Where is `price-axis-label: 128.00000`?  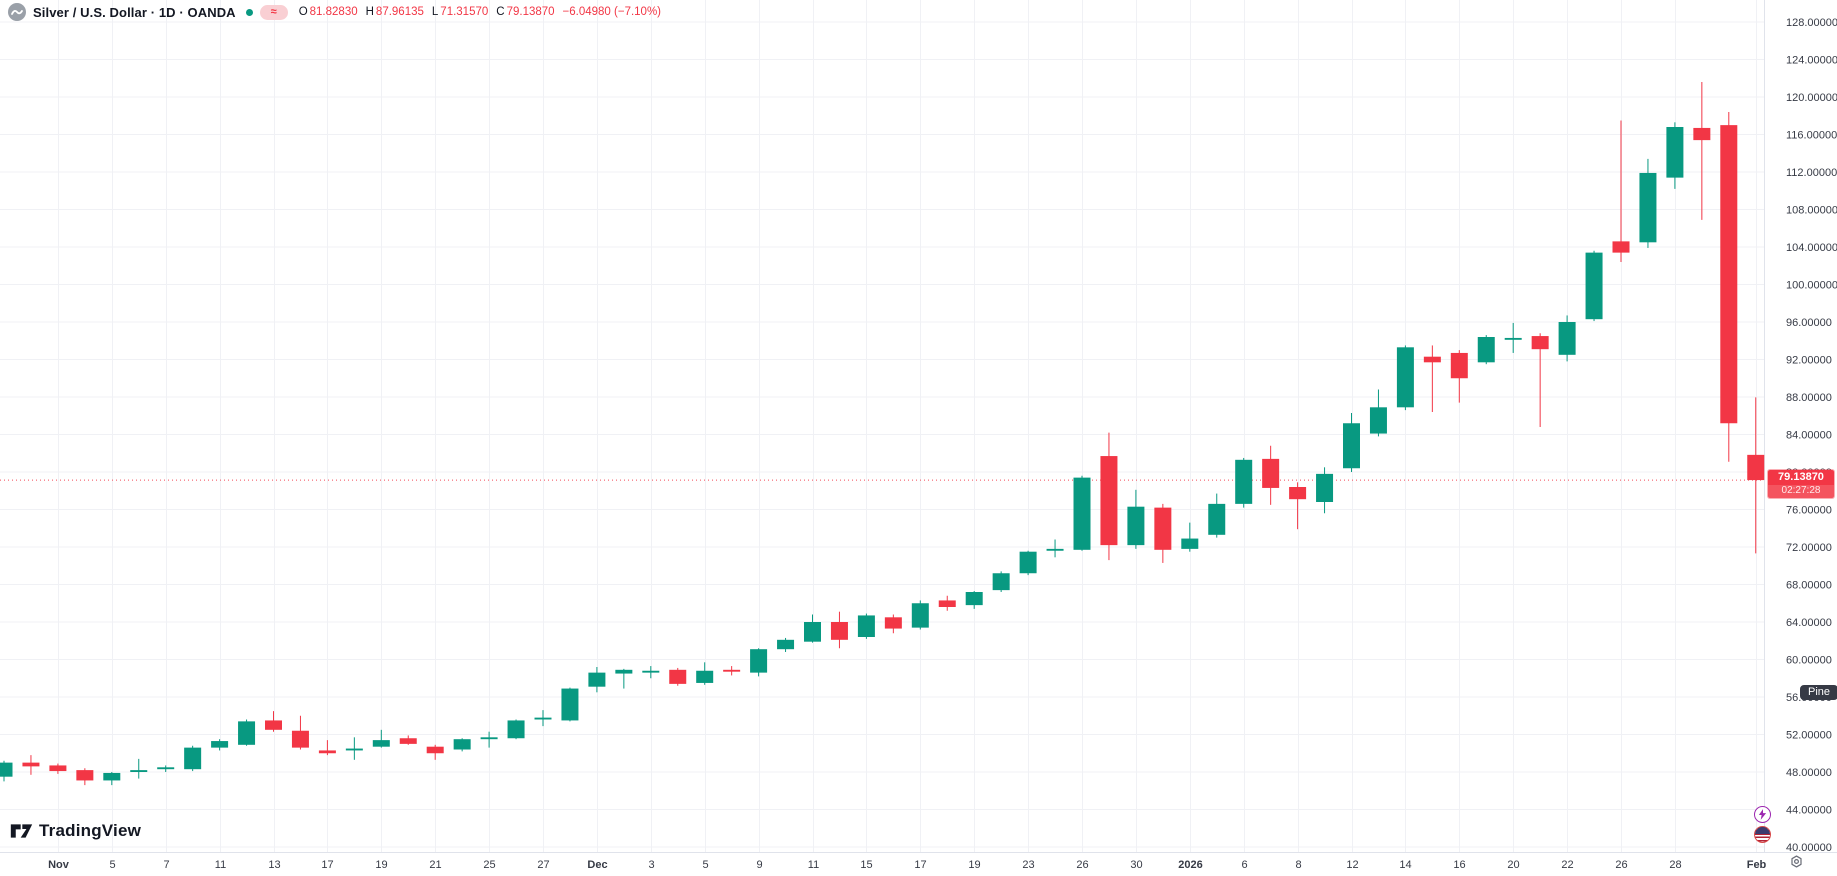 price-axis-label: 128.00000 is located at coordinates (1811, 23).